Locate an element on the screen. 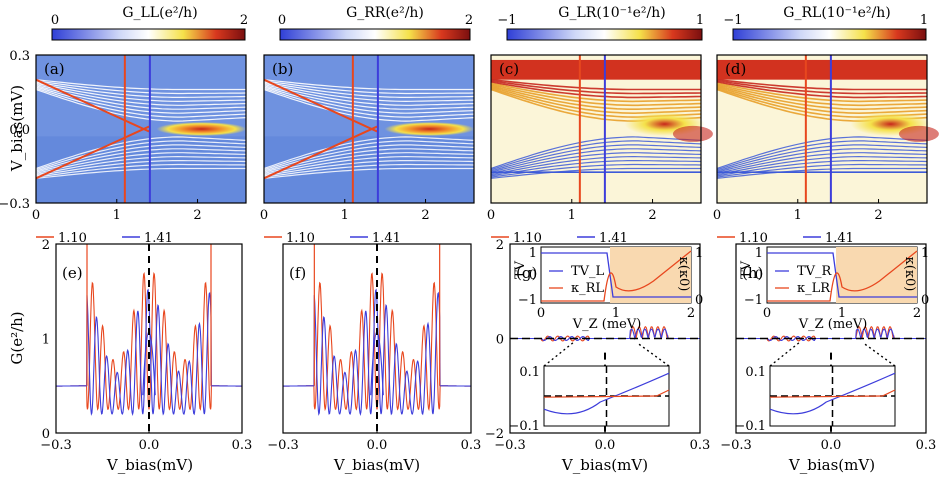 The height and width of the screenshot is (478, 941). zoom-trace-1.41 is located at coordinates (606, 393).